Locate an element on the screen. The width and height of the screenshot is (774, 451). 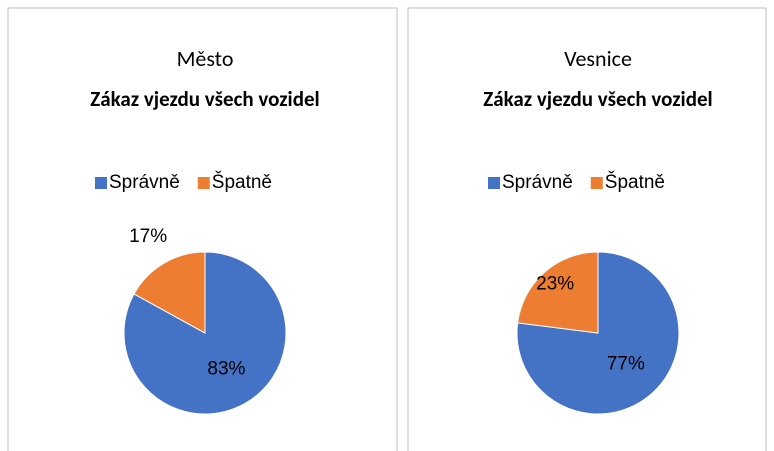
data-label: 23% is located at coordinates (555, 283).